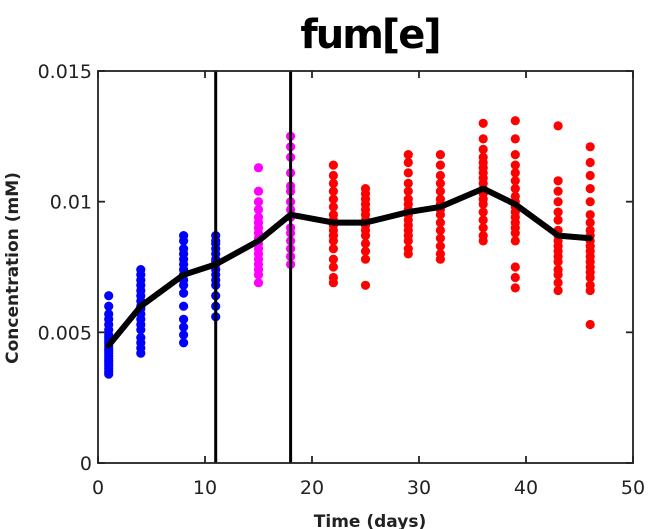  Describe the element at coordinates (369, 35) in the screenshot. I see `chart-title: fum[e]` at that location.